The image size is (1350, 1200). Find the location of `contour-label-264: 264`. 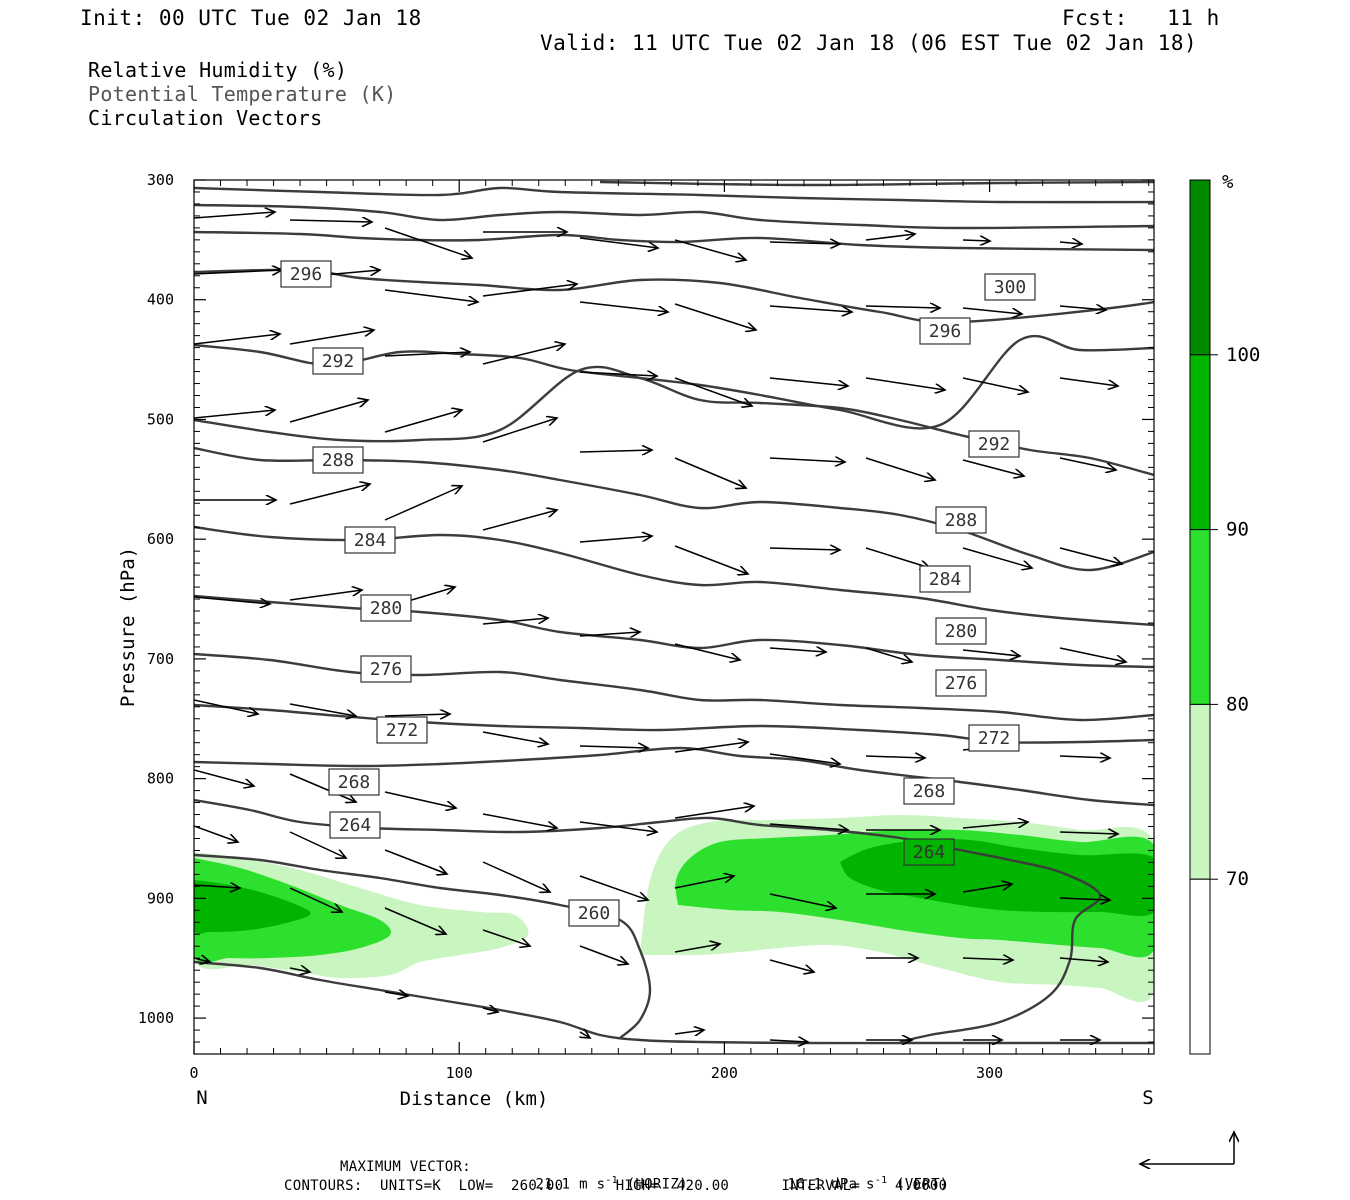

contour-label-264: 264 is located at coordinates (355, 825).